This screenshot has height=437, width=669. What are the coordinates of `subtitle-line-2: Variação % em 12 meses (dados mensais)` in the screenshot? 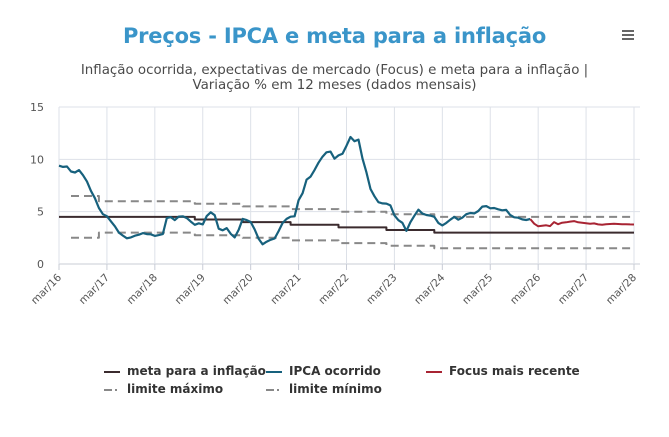 It's located at (334, 85).